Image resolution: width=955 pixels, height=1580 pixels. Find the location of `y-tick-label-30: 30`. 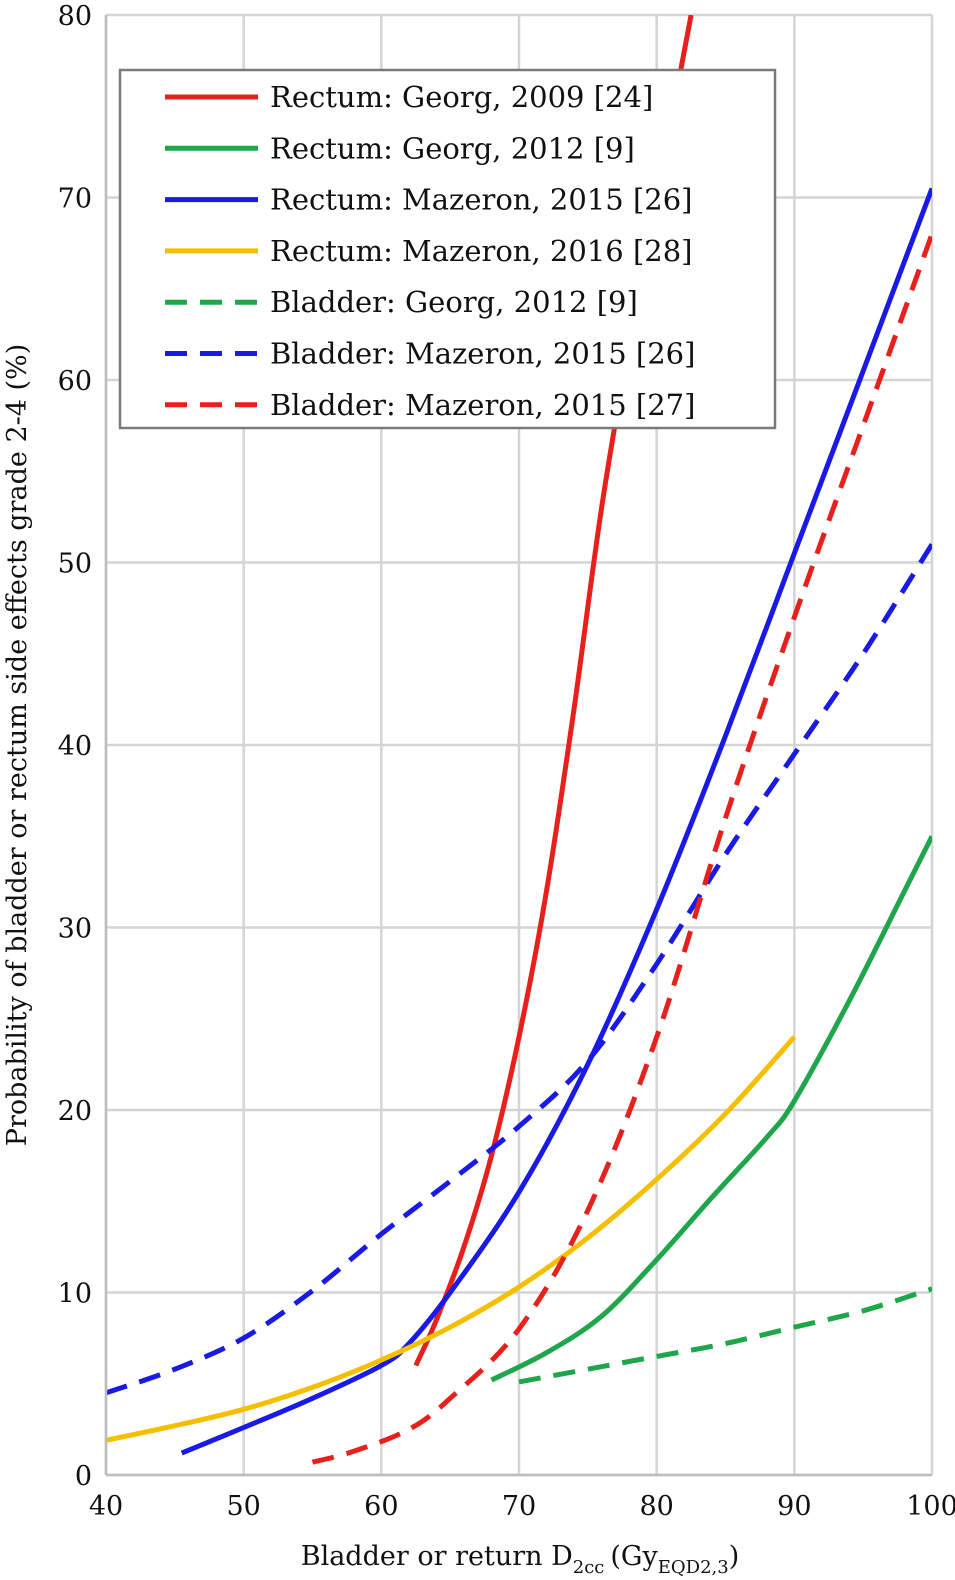

y-tick-label-30: 30 is located at coordinates (75, 929).